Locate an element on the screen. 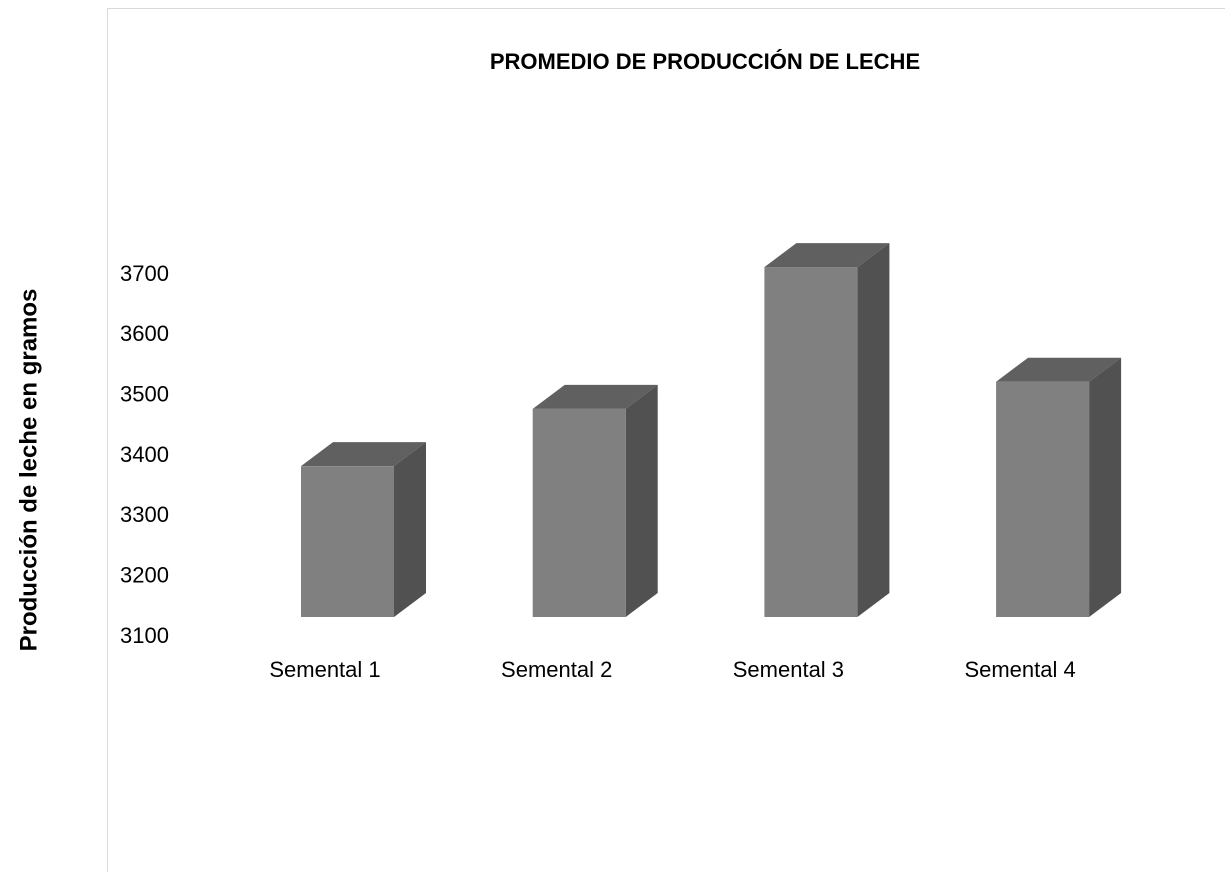 This screenshot has height=872, width=1225. y-tick-label: 3100 is located at coordinates (144, 635).